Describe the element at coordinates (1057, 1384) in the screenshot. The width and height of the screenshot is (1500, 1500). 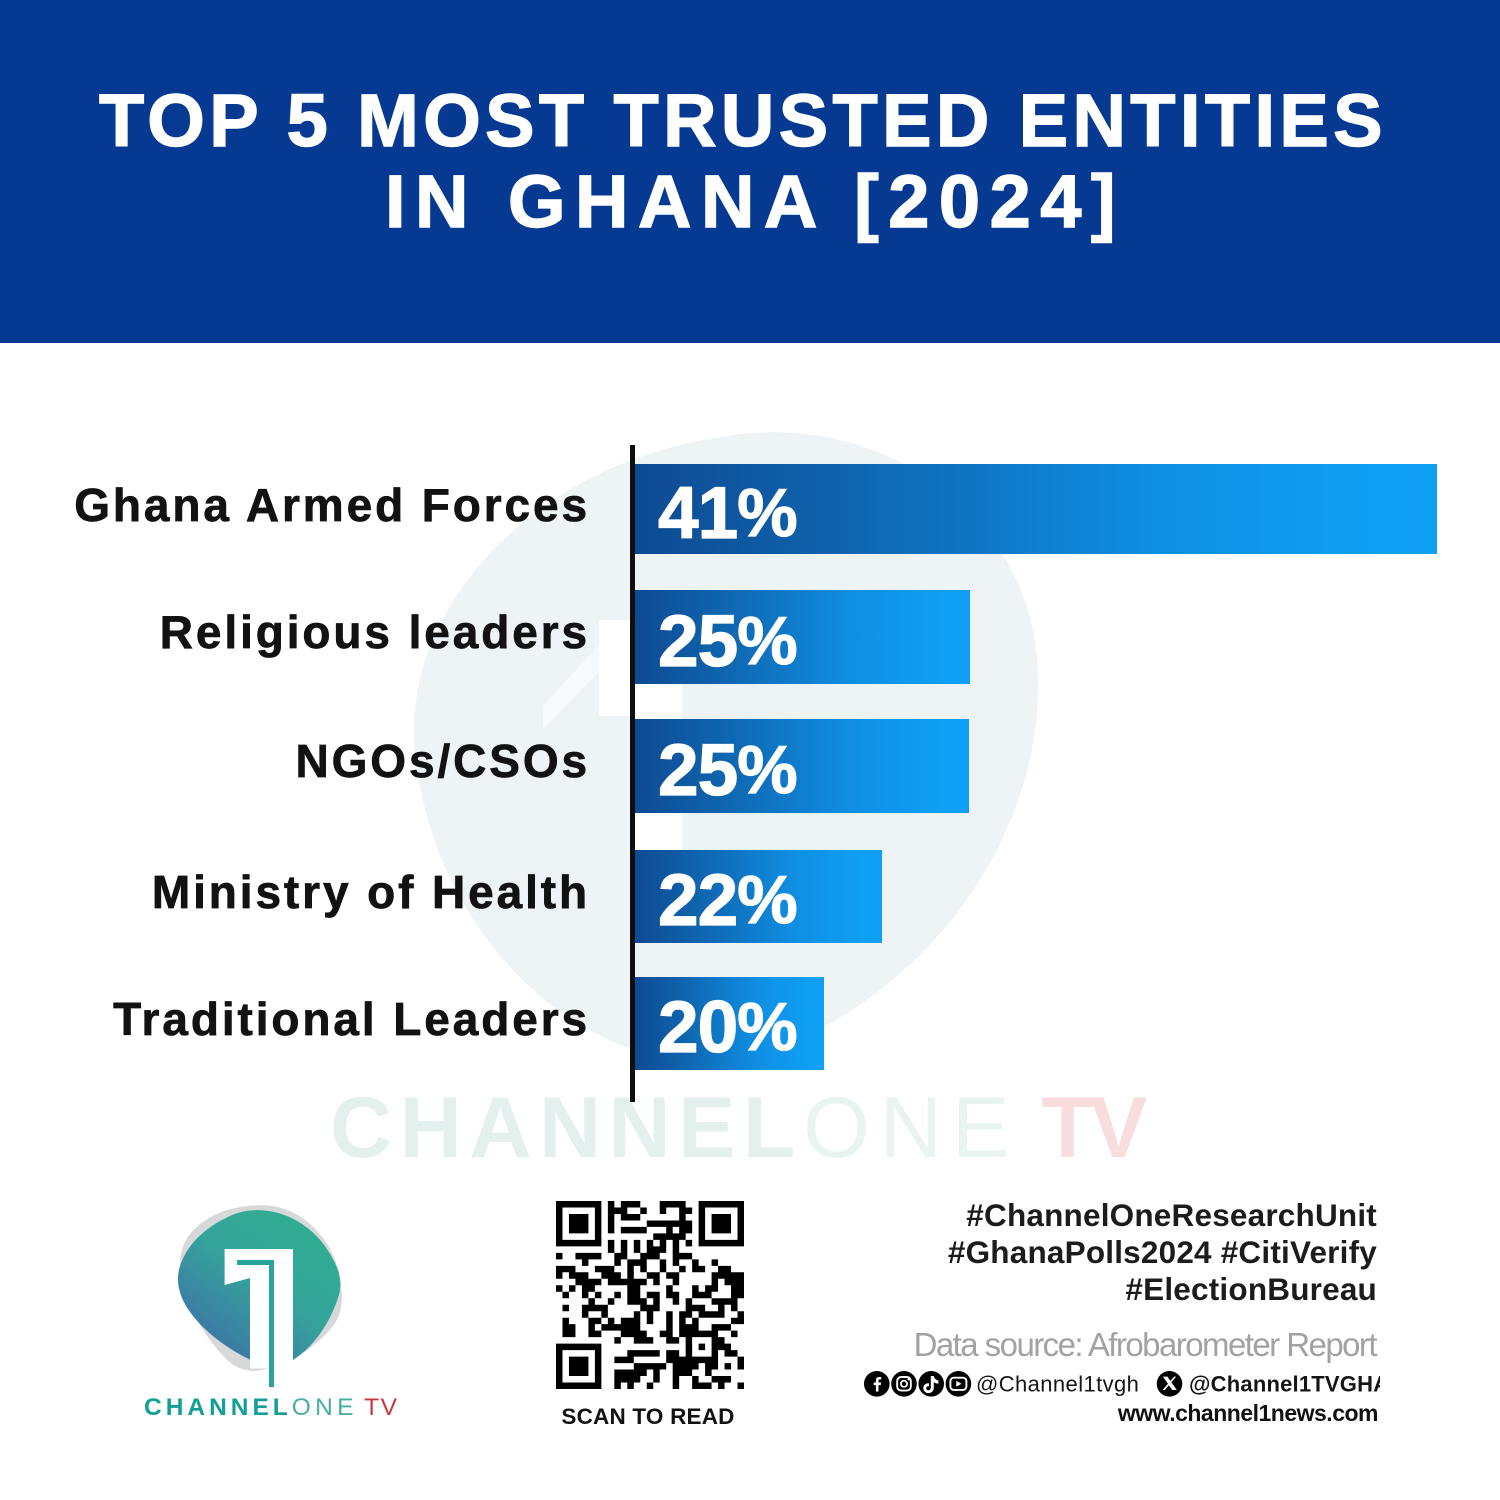
I see `svg-text: @Channel1tvgh` at that location.